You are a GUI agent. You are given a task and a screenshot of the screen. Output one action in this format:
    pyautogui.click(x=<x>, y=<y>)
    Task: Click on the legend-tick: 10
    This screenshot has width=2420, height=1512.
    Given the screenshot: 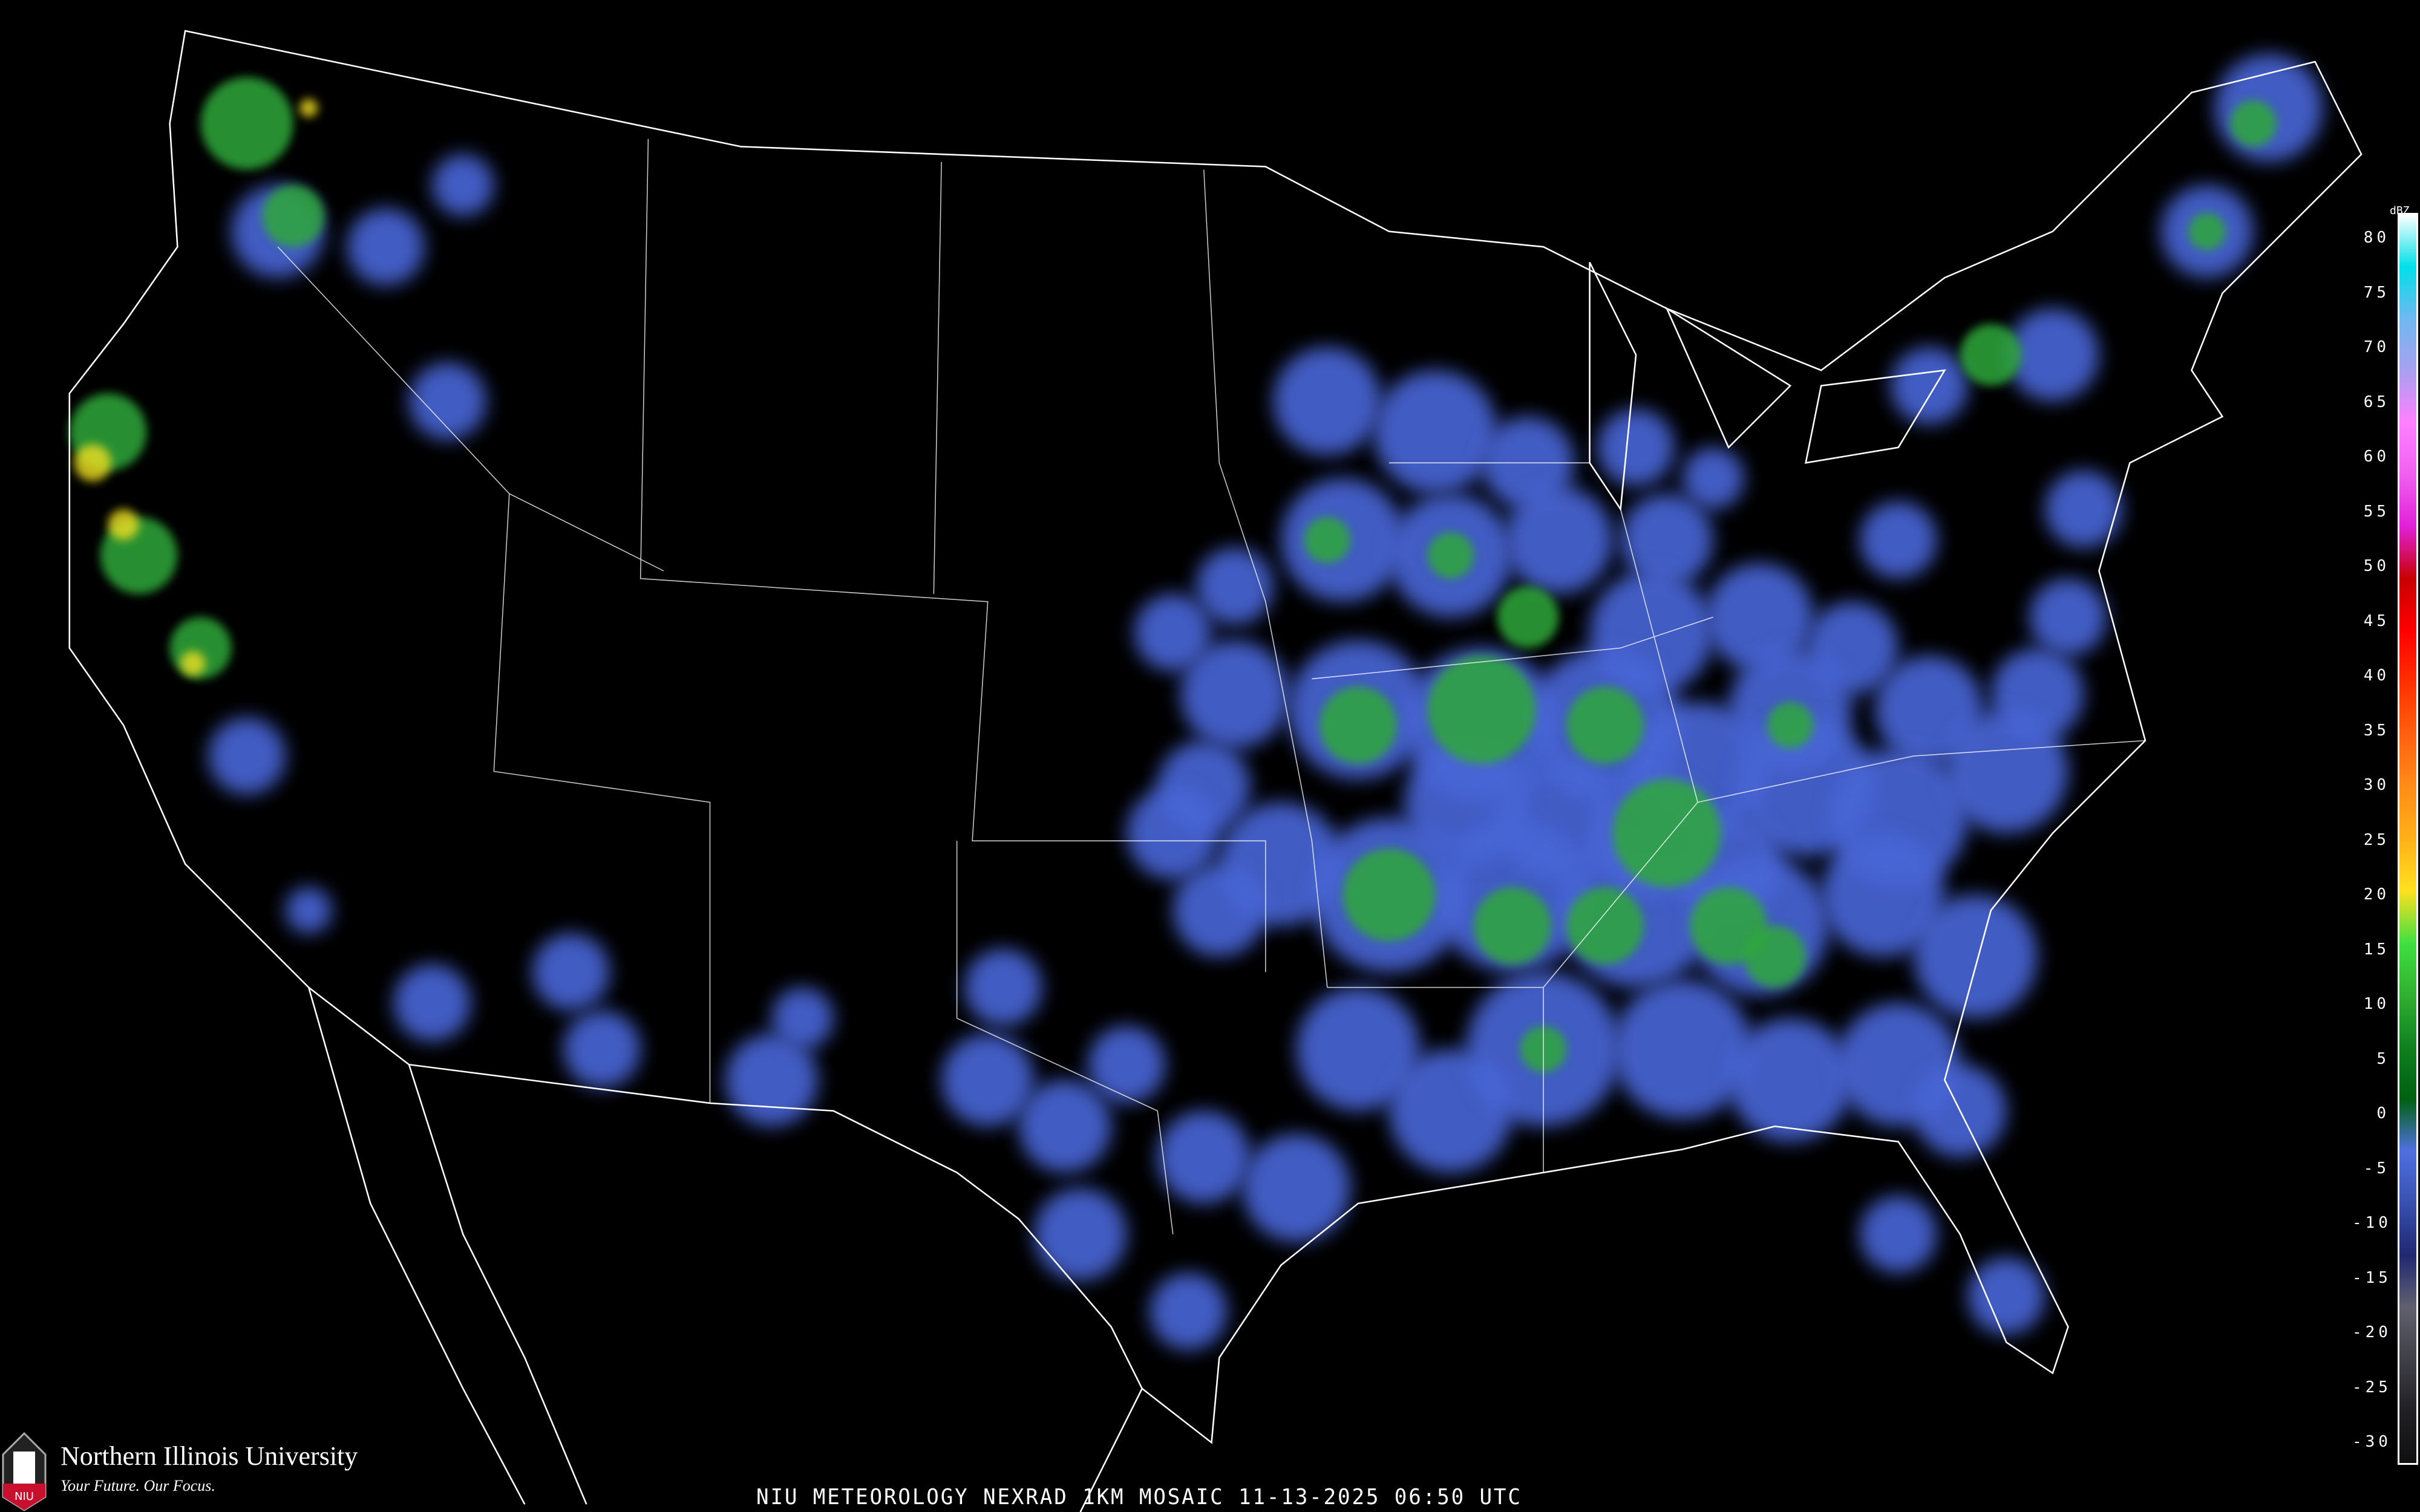 What is the action you would take?
    pyautogui.click(x=2376, y=1004)
    